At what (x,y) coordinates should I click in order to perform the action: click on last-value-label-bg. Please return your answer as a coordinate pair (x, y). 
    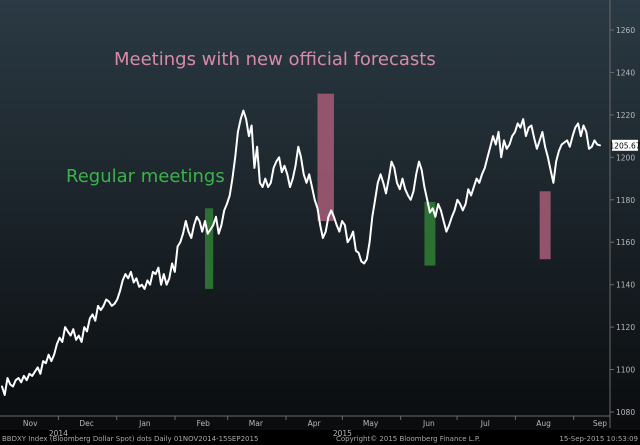
    Looking at the image, I should click on (625, 145).